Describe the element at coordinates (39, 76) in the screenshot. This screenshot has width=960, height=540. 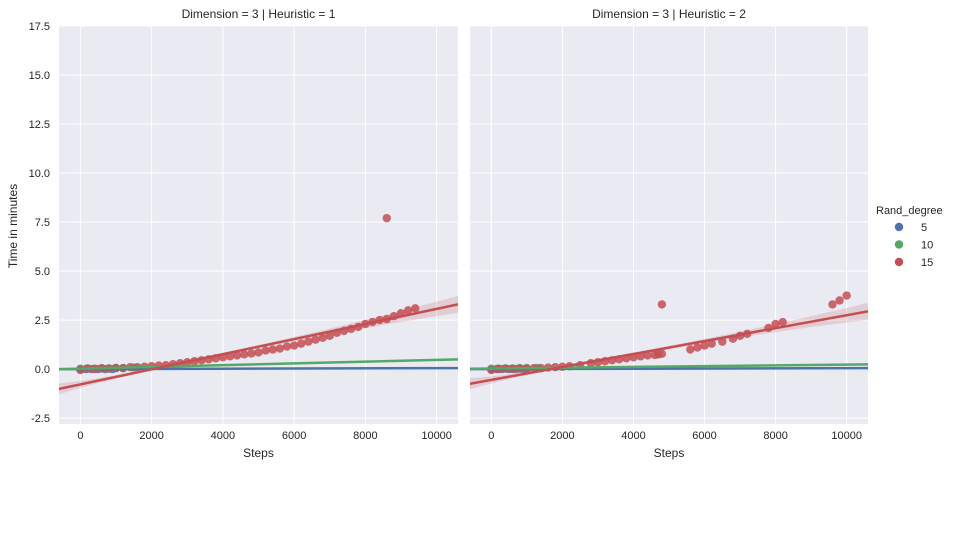
I see `y-tick-label: 15.0` at that location.